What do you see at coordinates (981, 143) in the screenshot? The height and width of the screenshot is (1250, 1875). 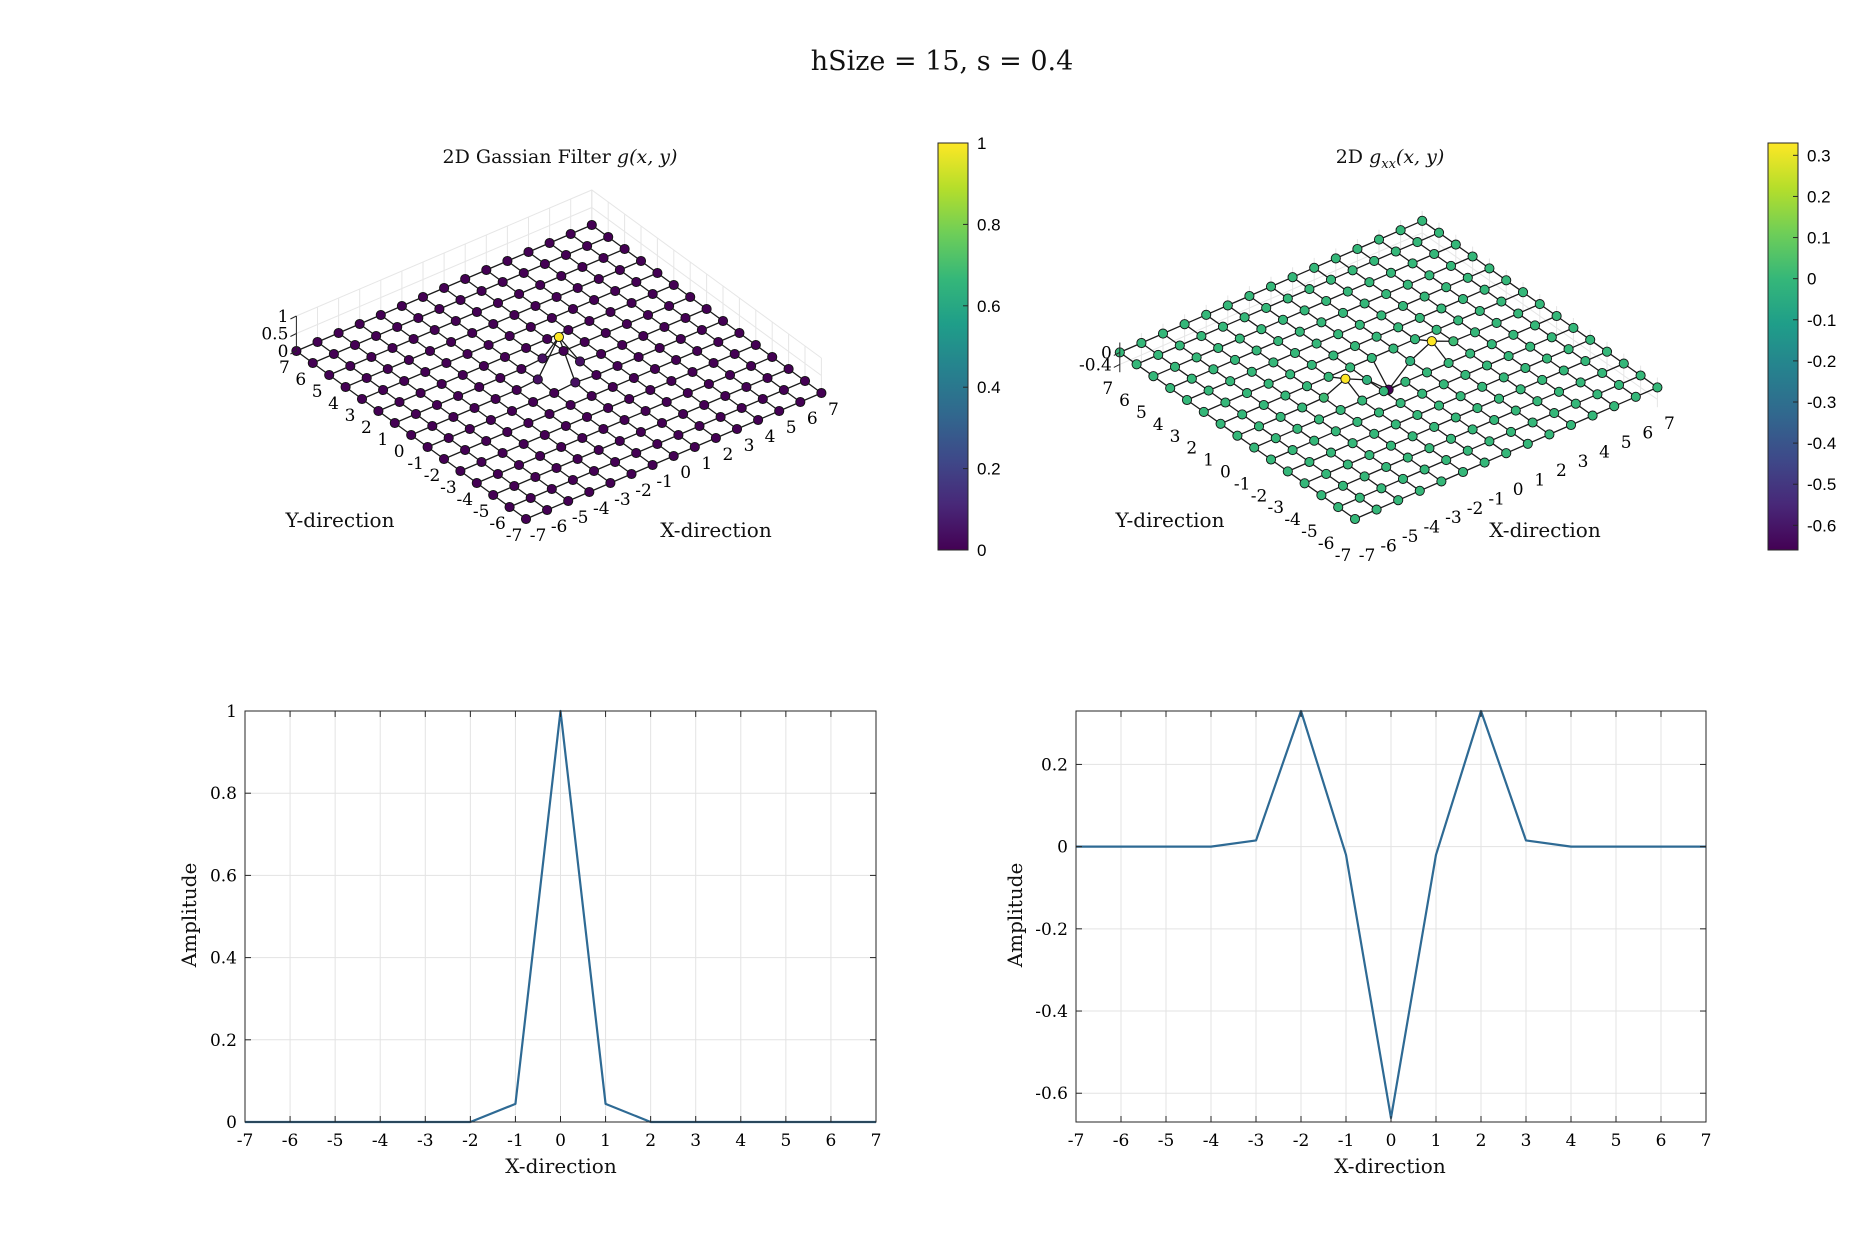 I see `colorbar-tick-label: 1` at bounding box center [981, 143].